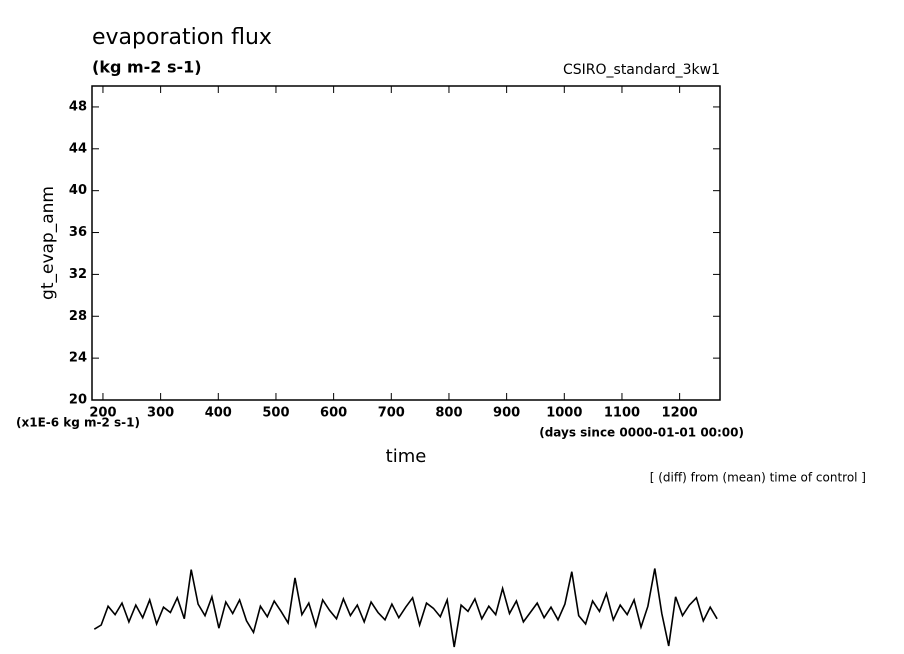 The height and width of the screenshot is (654, 904). Describe the element at coordinates (48, 243) in the screenshot. I see `y-axis-label: gt_evap_anm` at that location.